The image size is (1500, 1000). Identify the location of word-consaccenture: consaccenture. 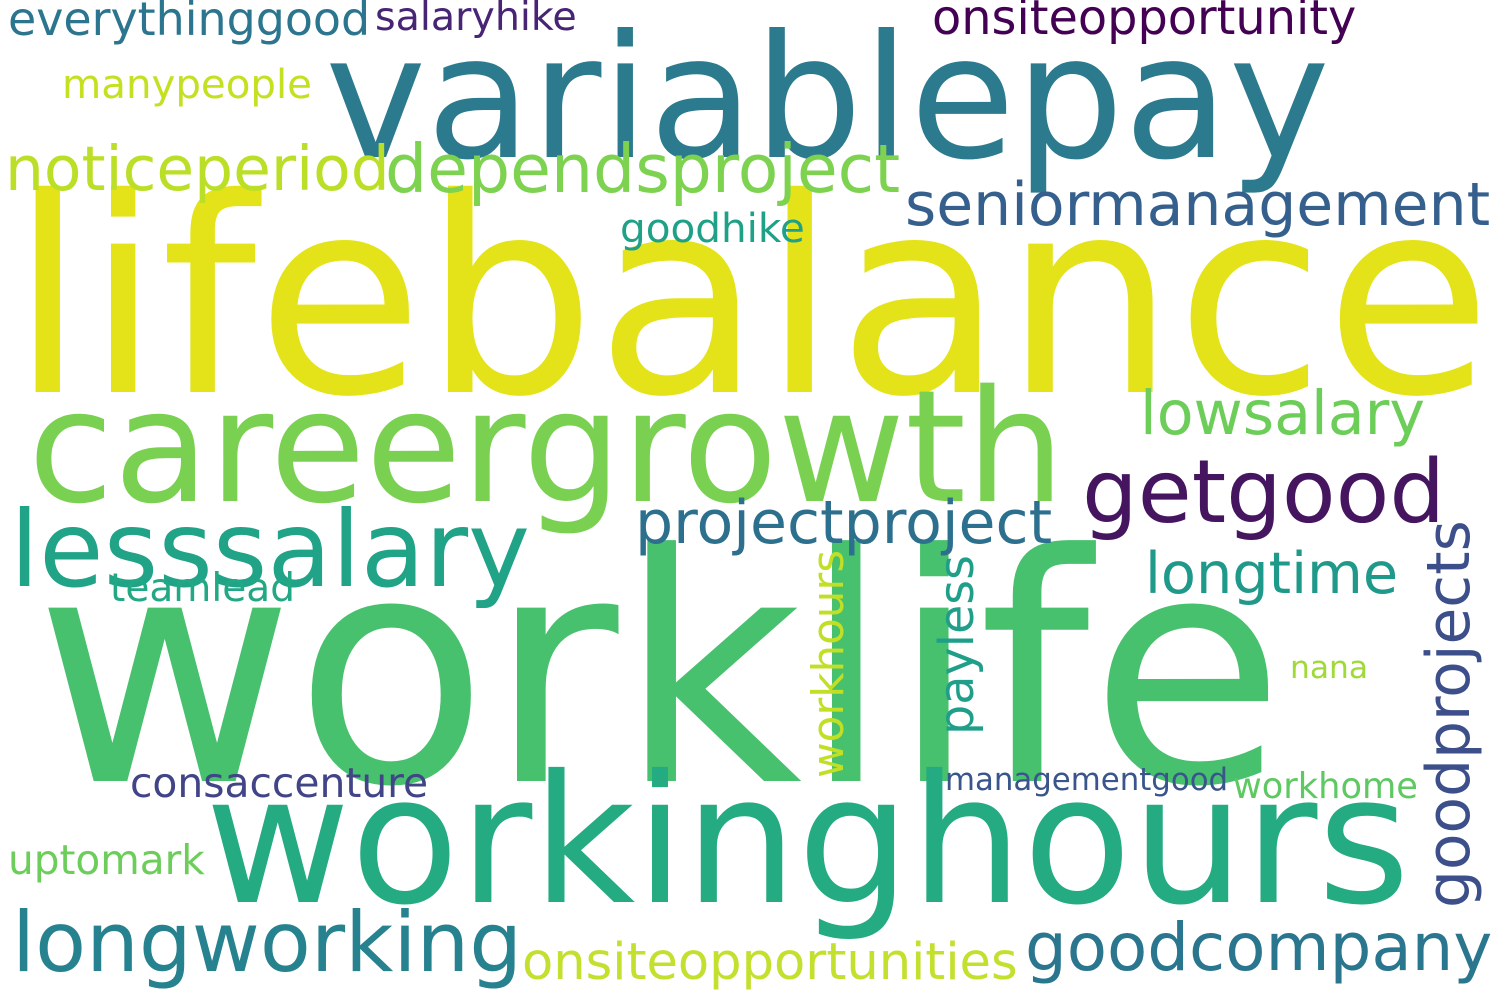
(279, 783).